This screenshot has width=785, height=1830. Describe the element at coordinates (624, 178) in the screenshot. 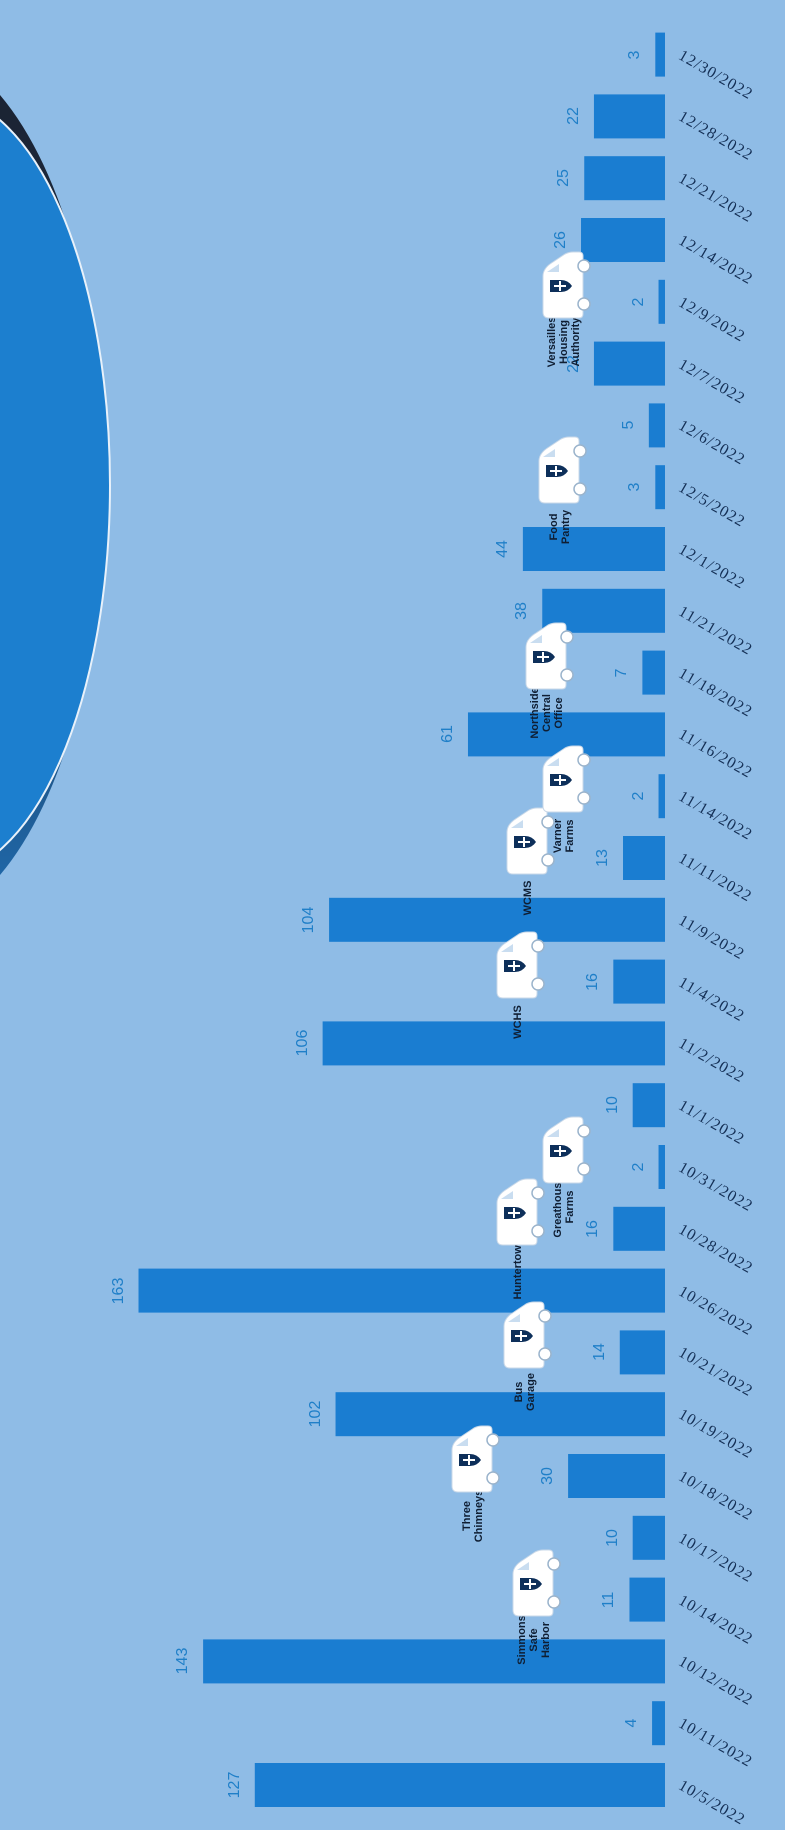

I see `bar-12-21-2022` at that location.